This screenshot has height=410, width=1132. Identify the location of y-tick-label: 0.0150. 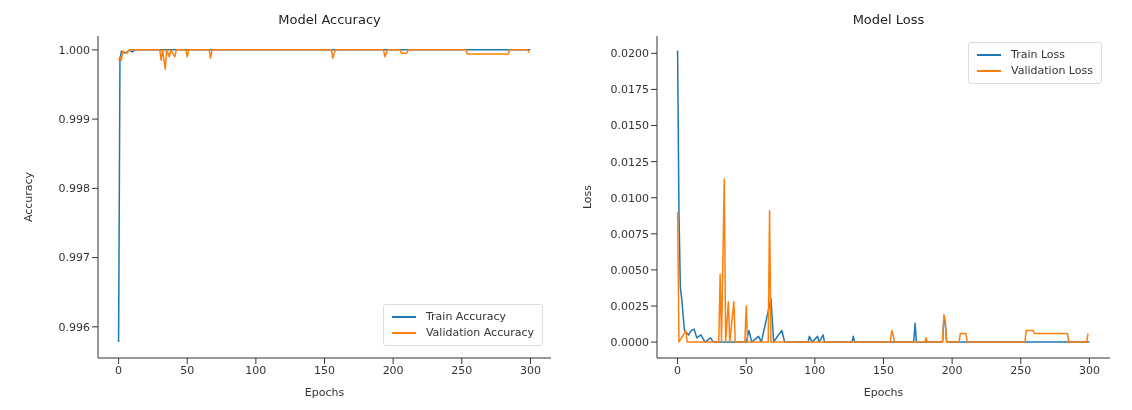
(629, 126).